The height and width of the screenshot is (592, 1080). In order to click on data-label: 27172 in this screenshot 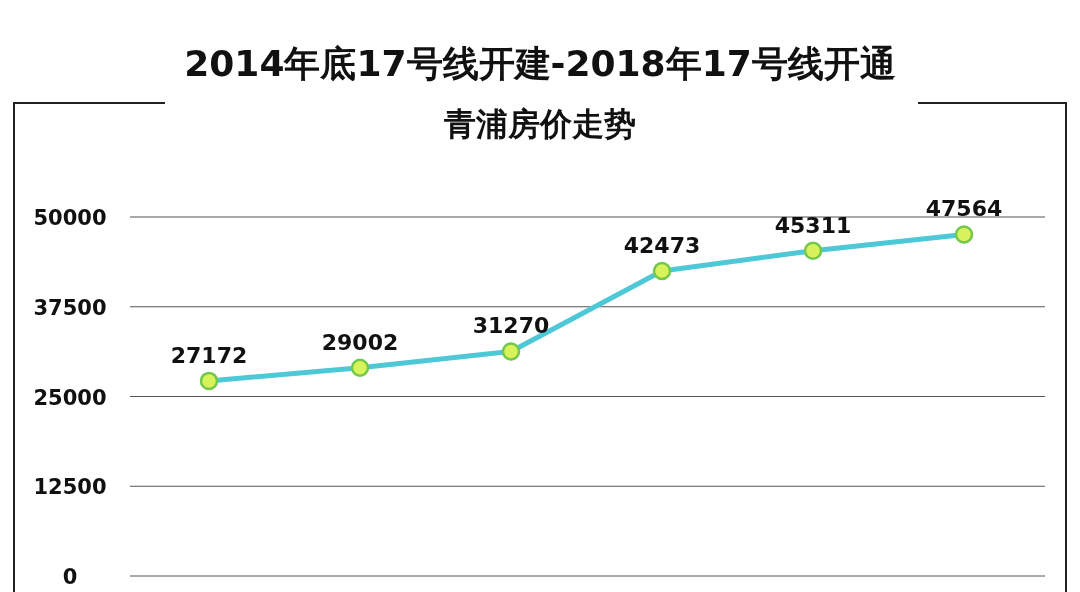, I will do `click(209, 355)`.